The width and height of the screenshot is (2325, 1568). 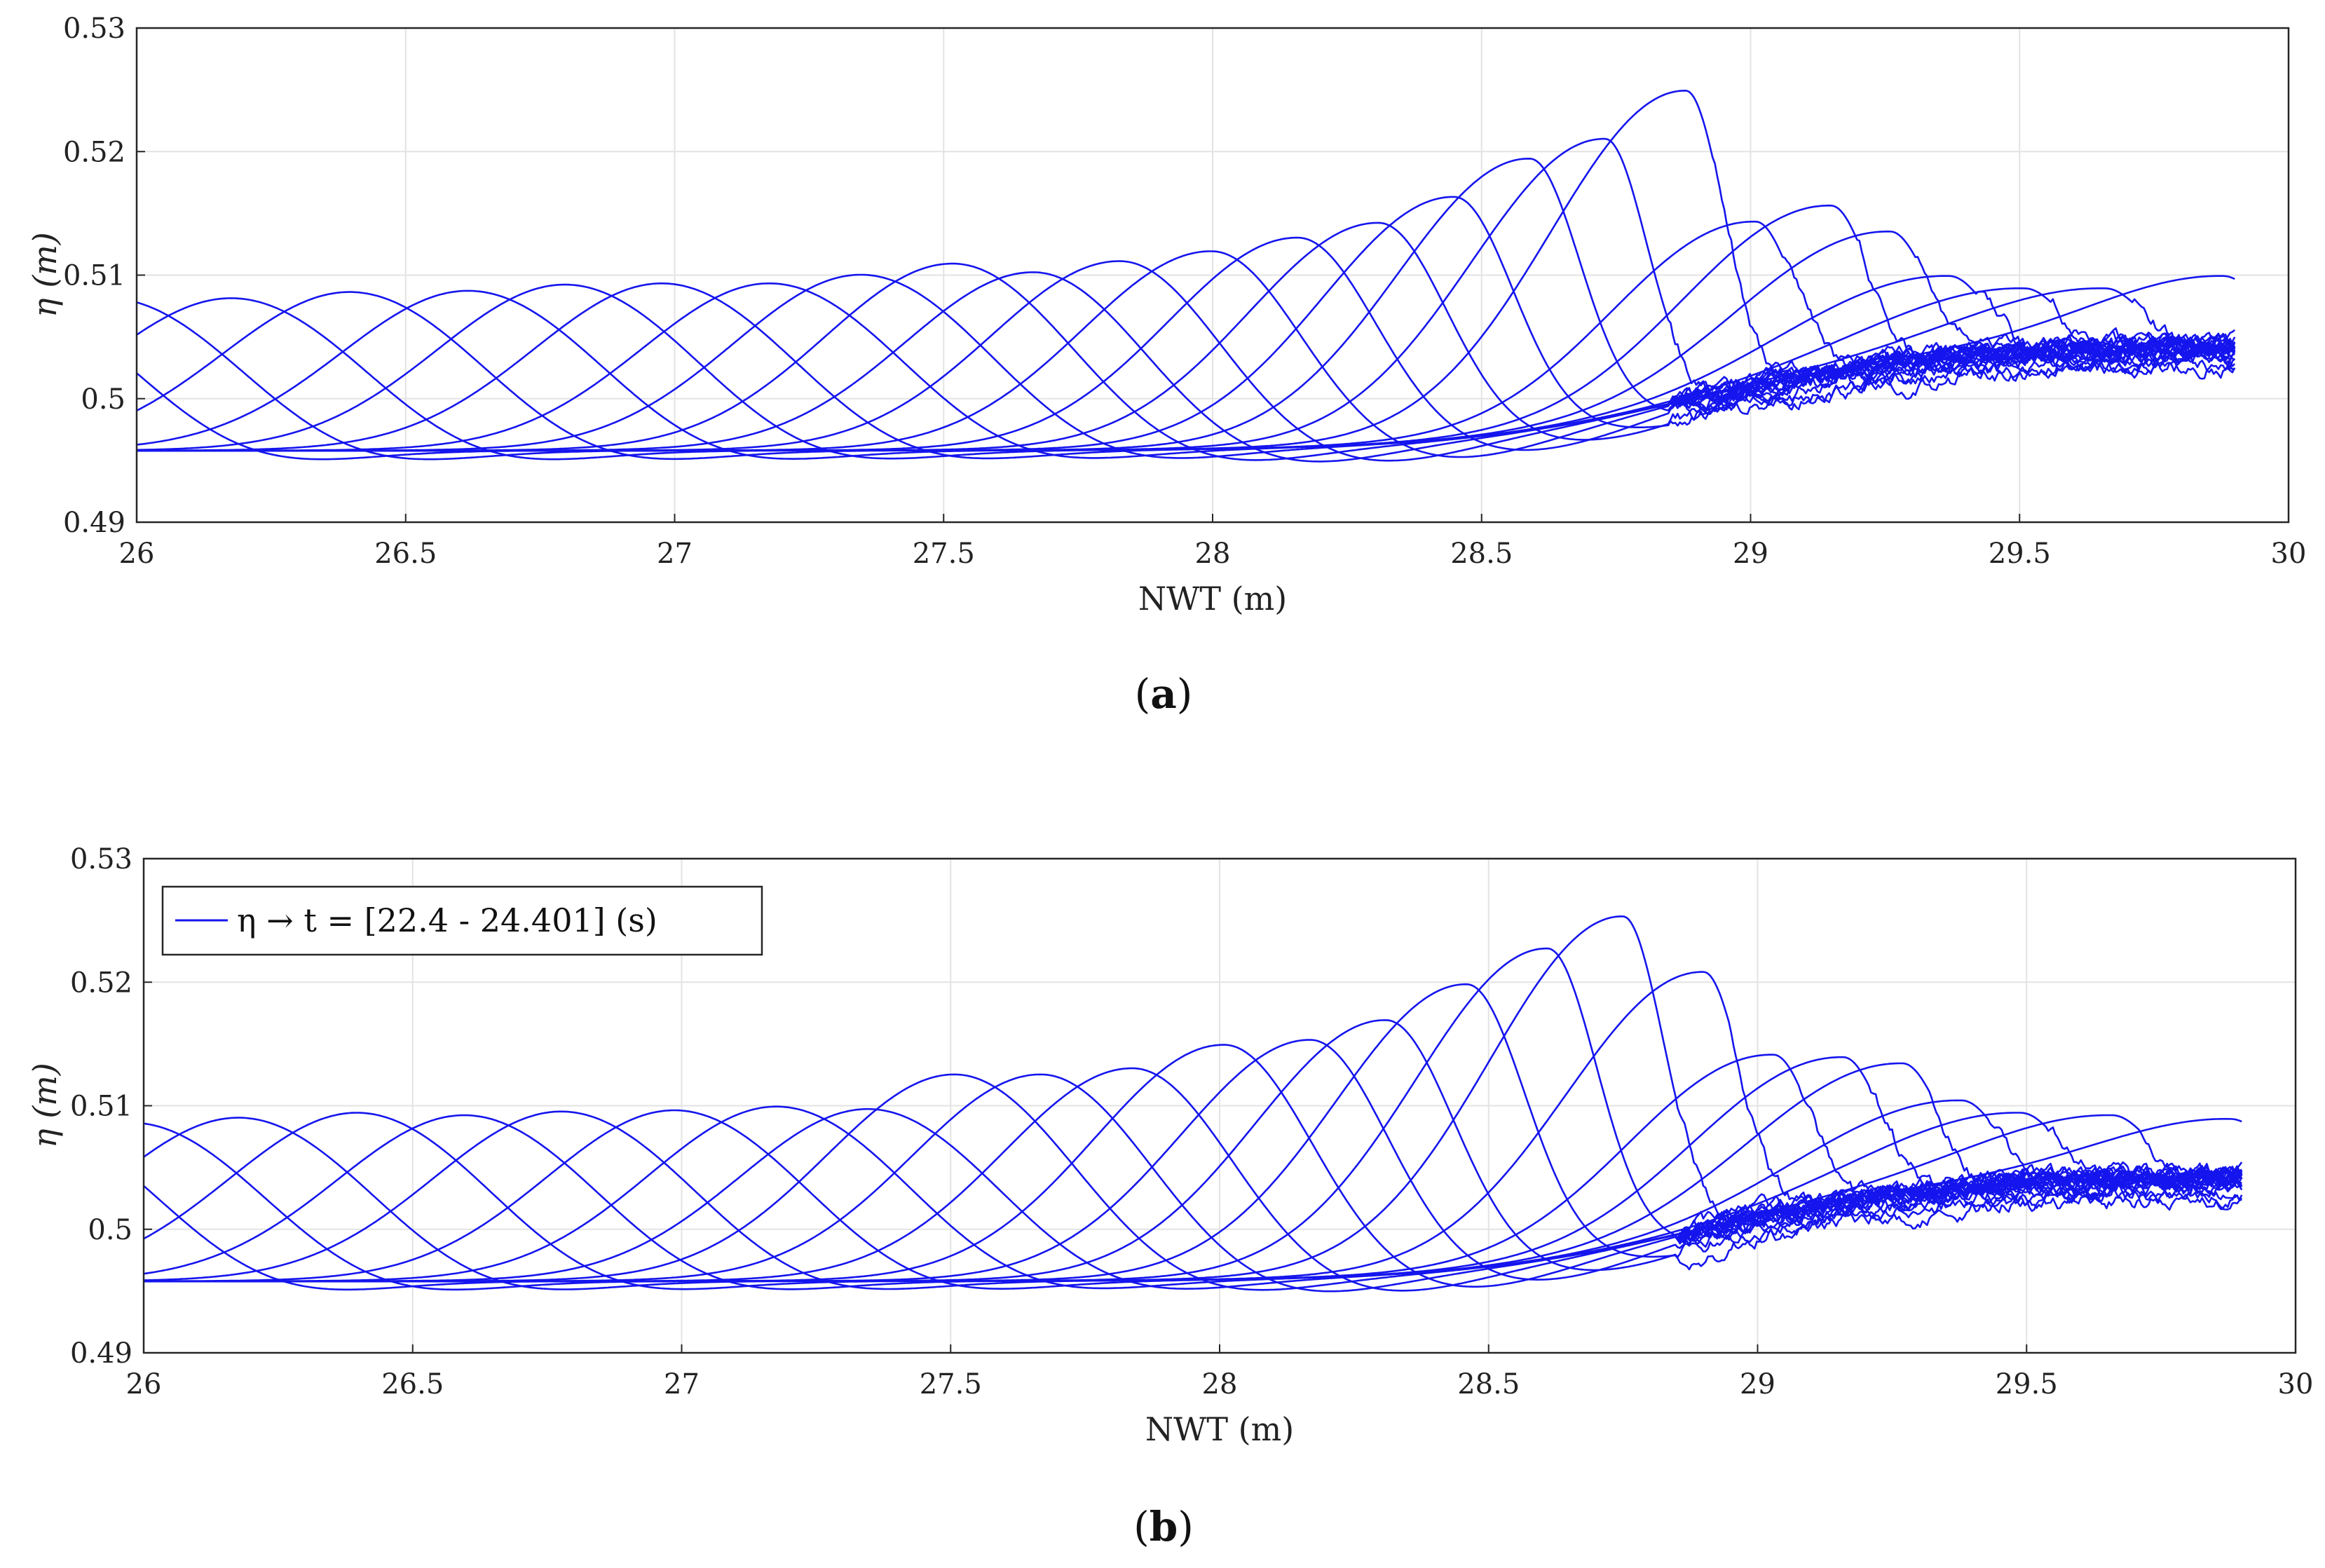 What do you see at coordinates (447, 920) in the screenshot?
I see `legend-label: η → t = [22.4 - 24.401] (s)` at bounding box center [447, 920].